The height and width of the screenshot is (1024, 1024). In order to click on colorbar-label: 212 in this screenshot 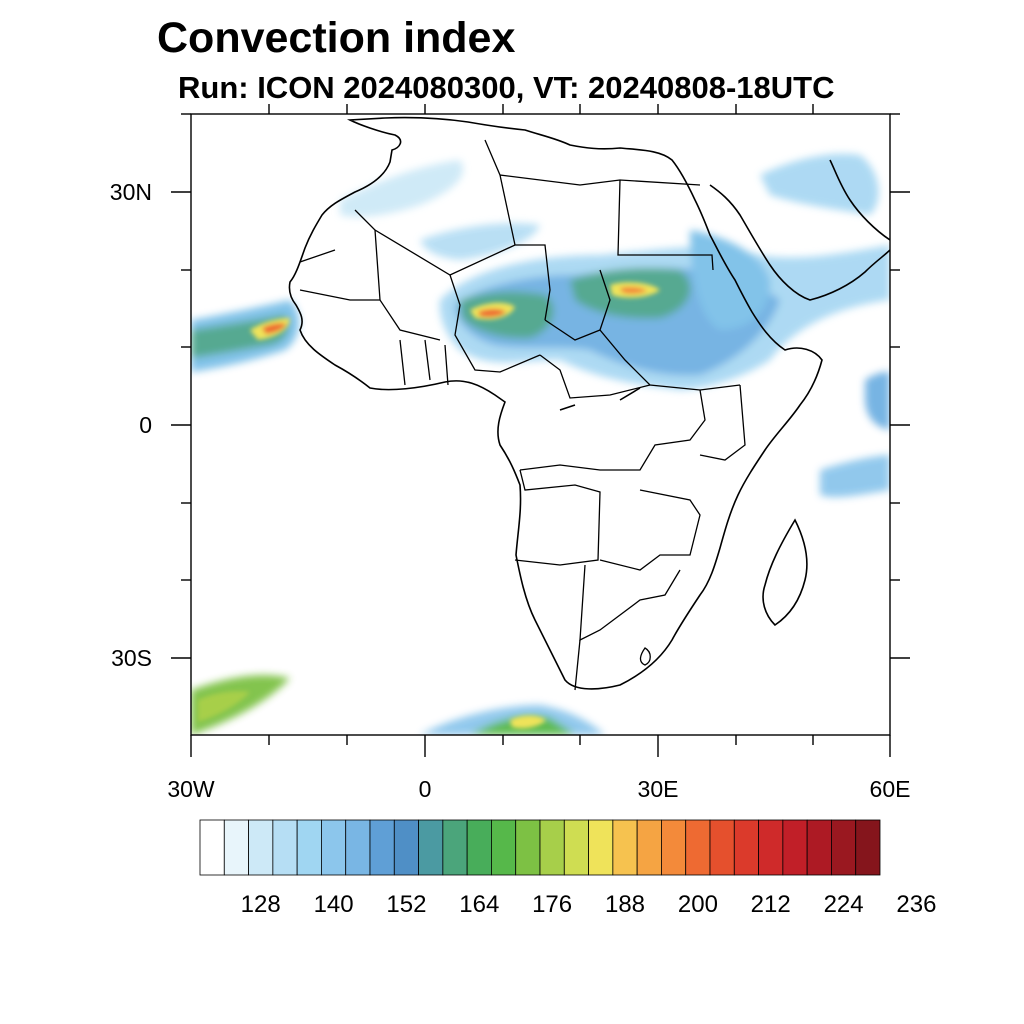, I will do `click(771, 904)`.